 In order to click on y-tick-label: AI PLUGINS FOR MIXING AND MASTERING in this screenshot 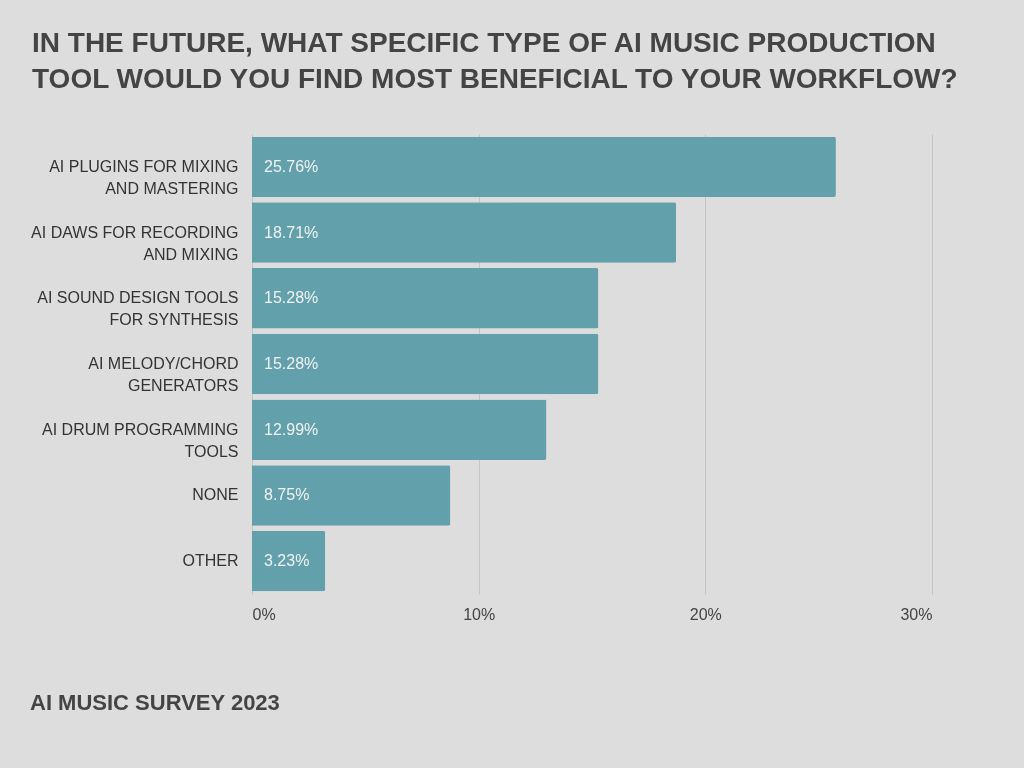, I will do `click(144, 177)`.